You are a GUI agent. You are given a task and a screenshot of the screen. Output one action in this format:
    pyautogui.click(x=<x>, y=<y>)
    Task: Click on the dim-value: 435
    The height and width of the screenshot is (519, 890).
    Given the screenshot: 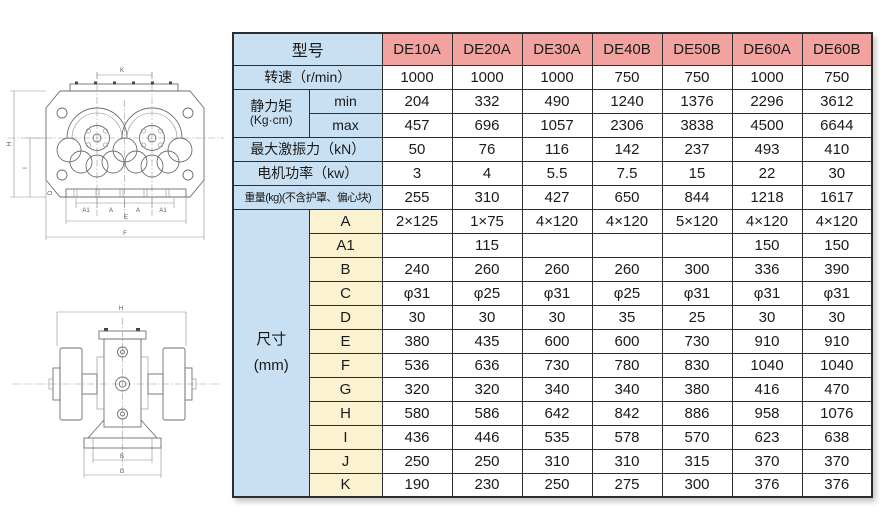 What is the action you would take?
    pyautogui.click(x=487, y=341)
    